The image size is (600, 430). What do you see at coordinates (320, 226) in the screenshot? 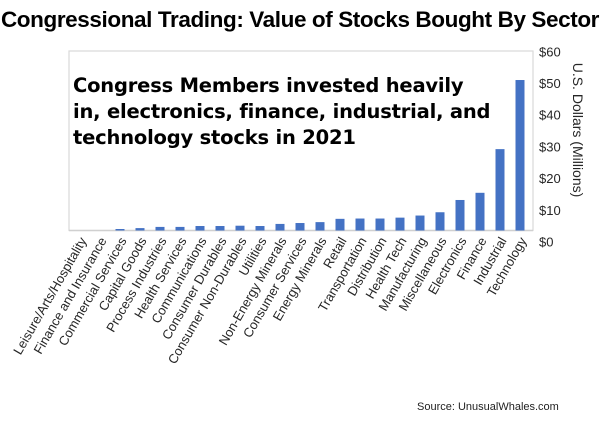
I see `bar-energy-minerals` at bounding box center [320, 226].